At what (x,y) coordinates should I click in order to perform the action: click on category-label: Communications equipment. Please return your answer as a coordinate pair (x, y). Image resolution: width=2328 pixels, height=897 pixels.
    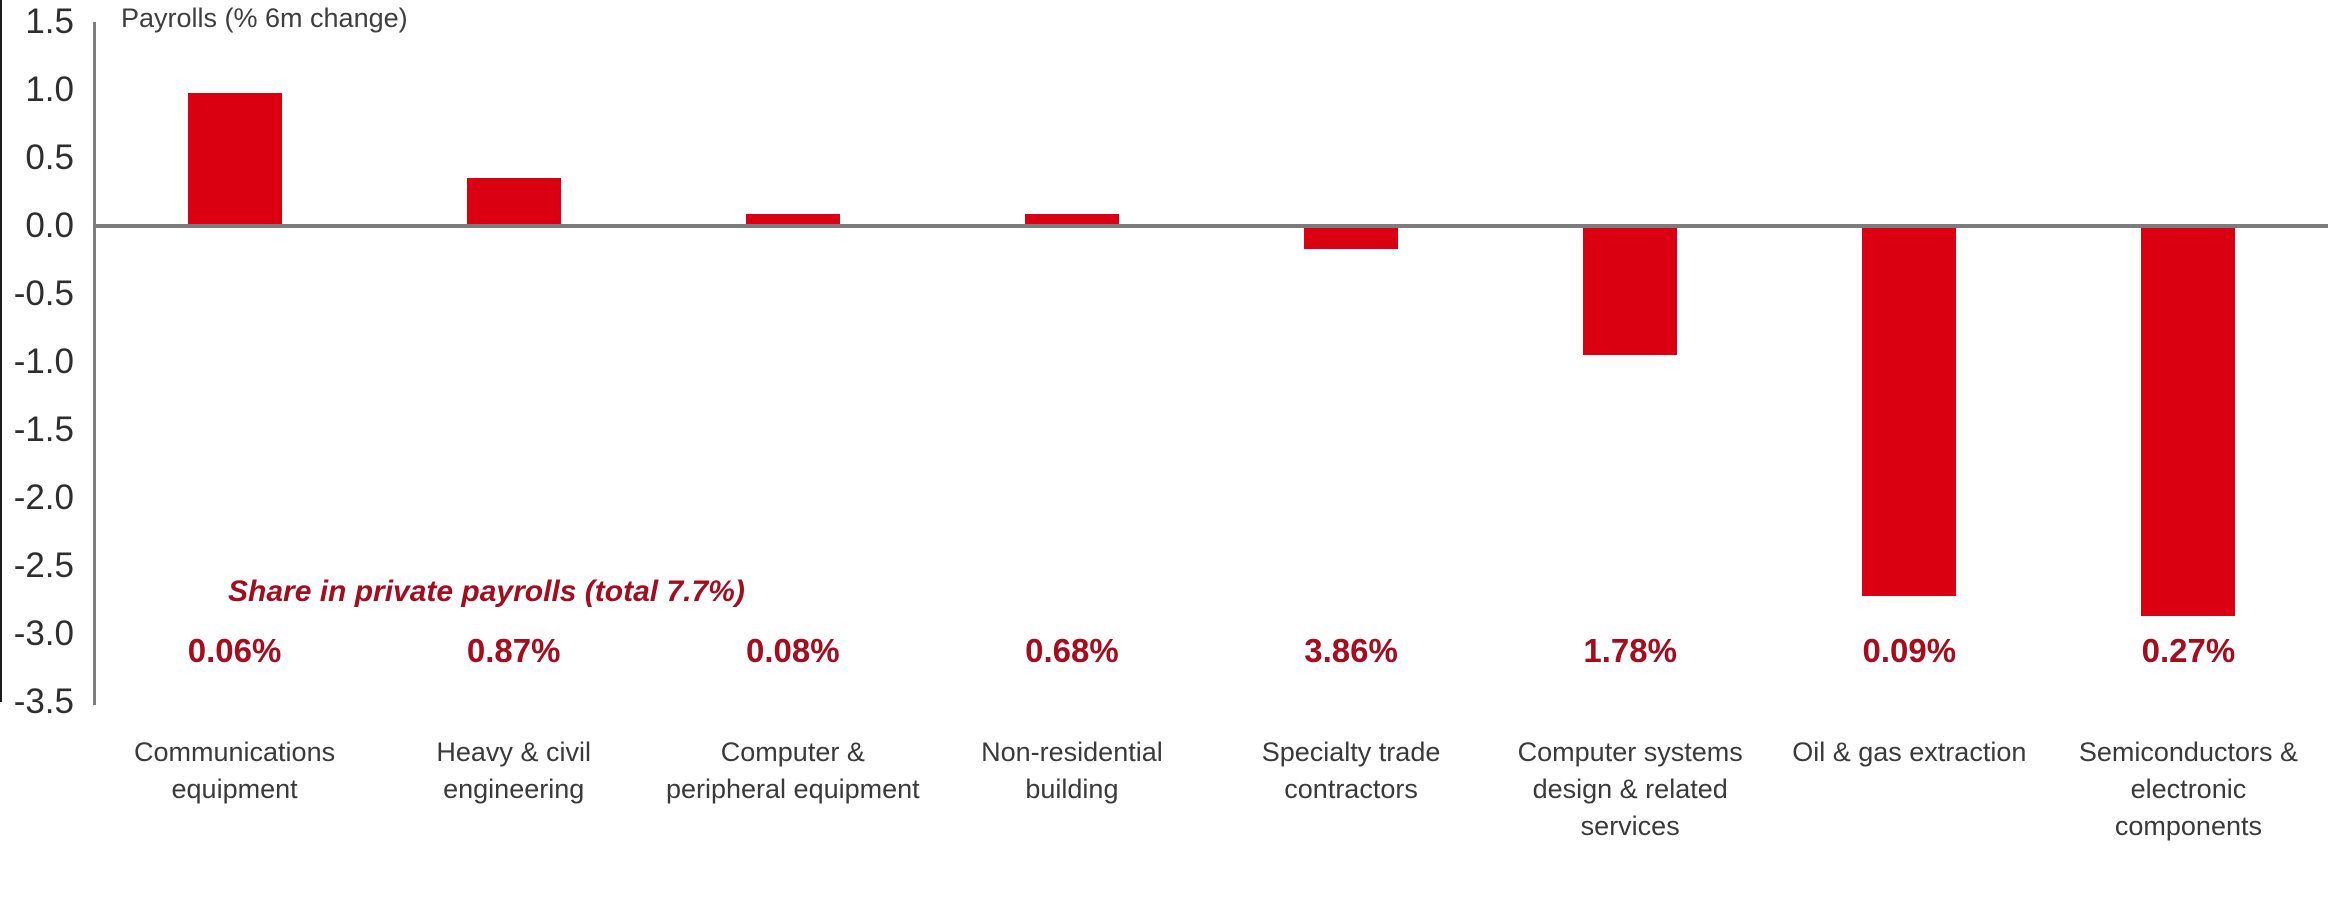
    Looking at the image, I should click on (235, 770).